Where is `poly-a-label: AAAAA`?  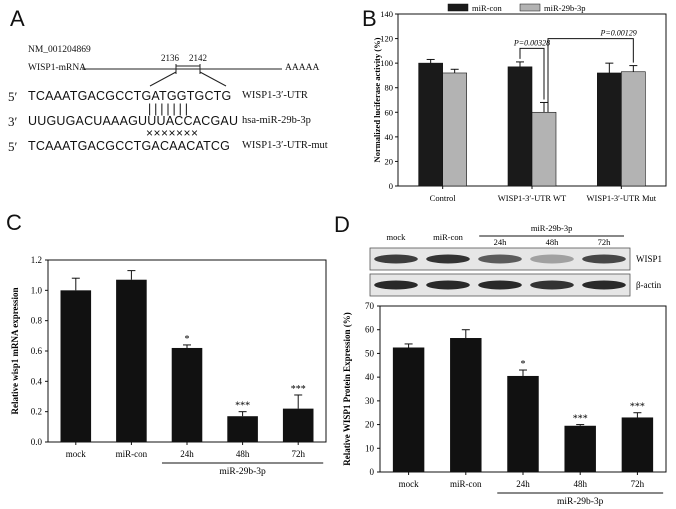
poly-a-label: AAAAA is located at coordinates (302, 68).